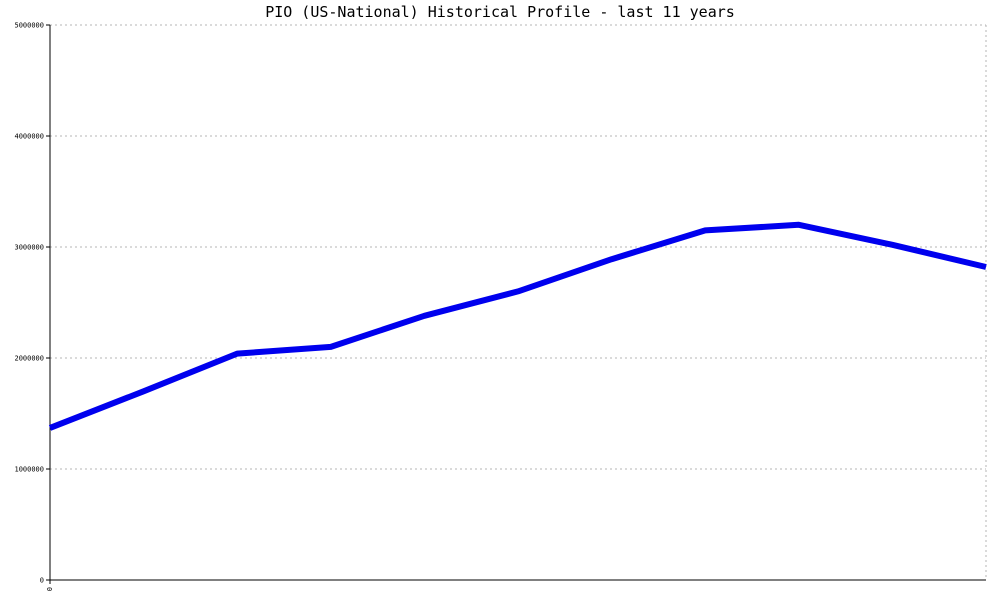 This screenshot has width=1000, height=600. I want to click on label-layer: 0 1000000 2000000 3000000 4000000 5000000 0, so click(34, 307).